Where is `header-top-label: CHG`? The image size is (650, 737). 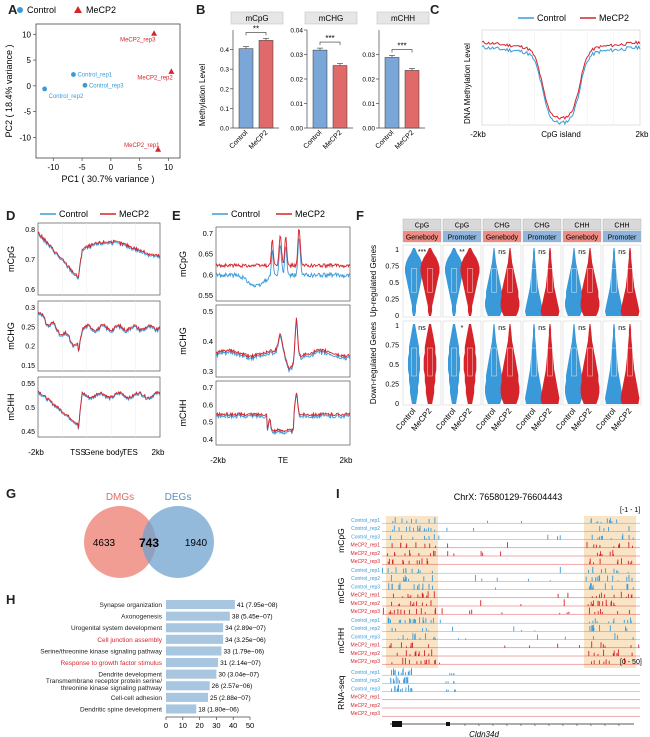
header-top-label: CHG is located at coordinates (542, 226).